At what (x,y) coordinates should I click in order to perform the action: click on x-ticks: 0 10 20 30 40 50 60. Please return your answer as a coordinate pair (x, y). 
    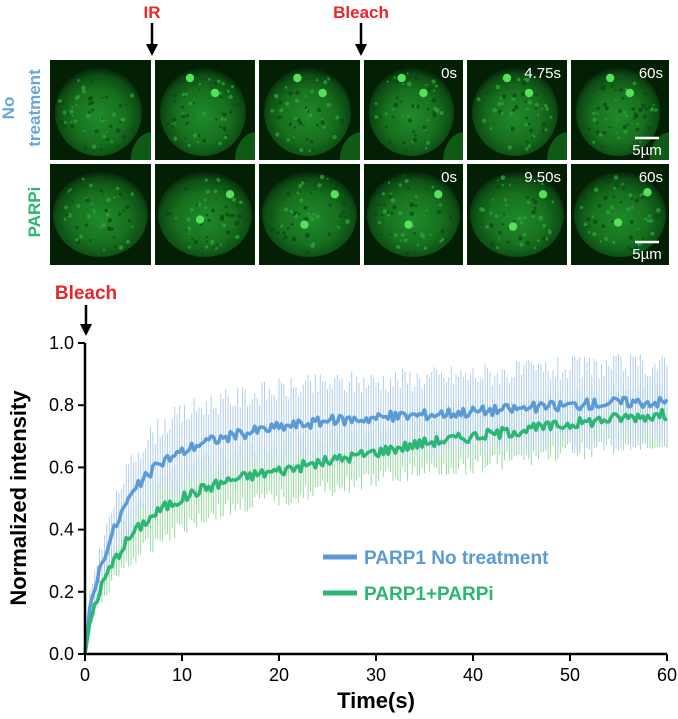
    Looking at the image, I should click on (378, 669).